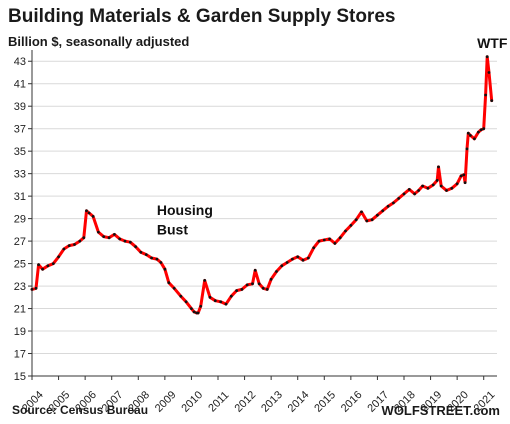  What do you see at coordinates (166, 402) in the screenshot?
I see `x-tick-label: 2009` at bounding box center [166, 402].